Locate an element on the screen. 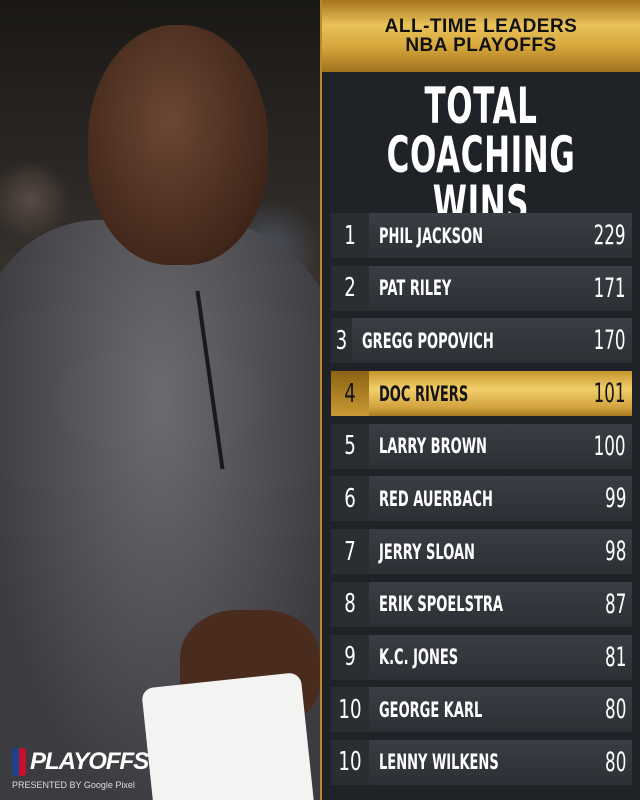 Image resolution: width=640 pixels, height=800 pixels. playoffs-logo: PLAYOFFS is located at coordinates (80, 762).